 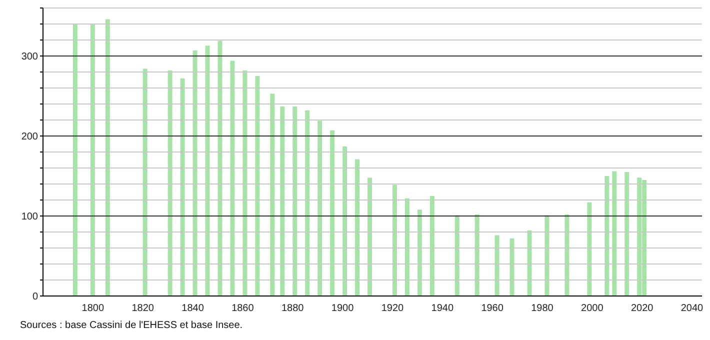 What do you see at coordinates (342, 308) in the screenshot?
I see `x-tick-label: 1900` at bounding box center [342, 308].